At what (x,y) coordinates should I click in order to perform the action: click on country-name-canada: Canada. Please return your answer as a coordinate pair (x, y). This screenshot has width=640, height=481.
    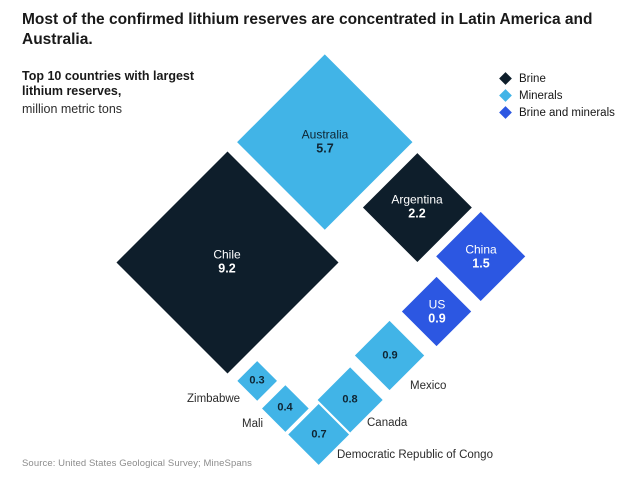
    Looking at the image, I should click on (387, 423).